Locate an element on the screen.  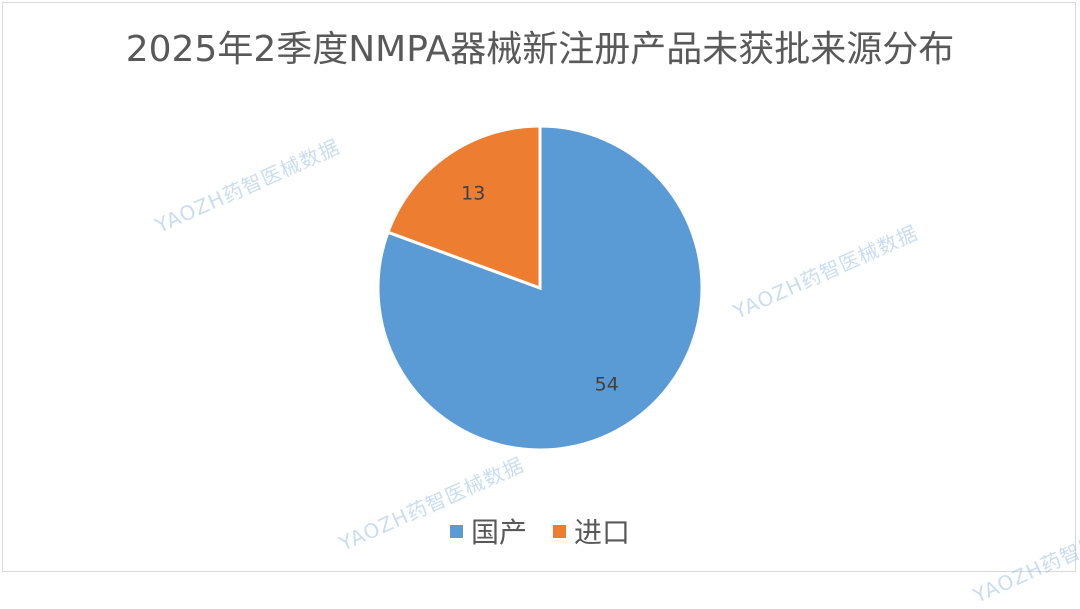
data-label-imported: 13 is located at coordinates (473, 193).